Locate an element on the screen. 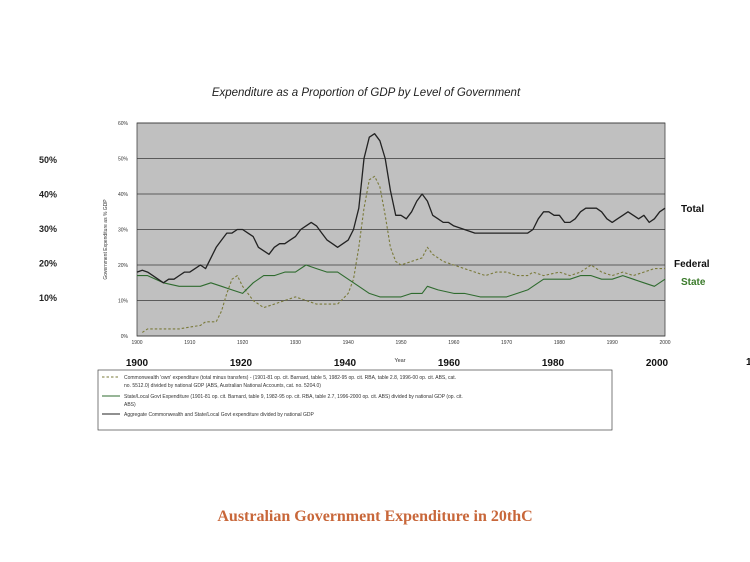 The height and width of the screenshot is (562, 750). federal-series-label: Federal is located at coordinates (692, 264).